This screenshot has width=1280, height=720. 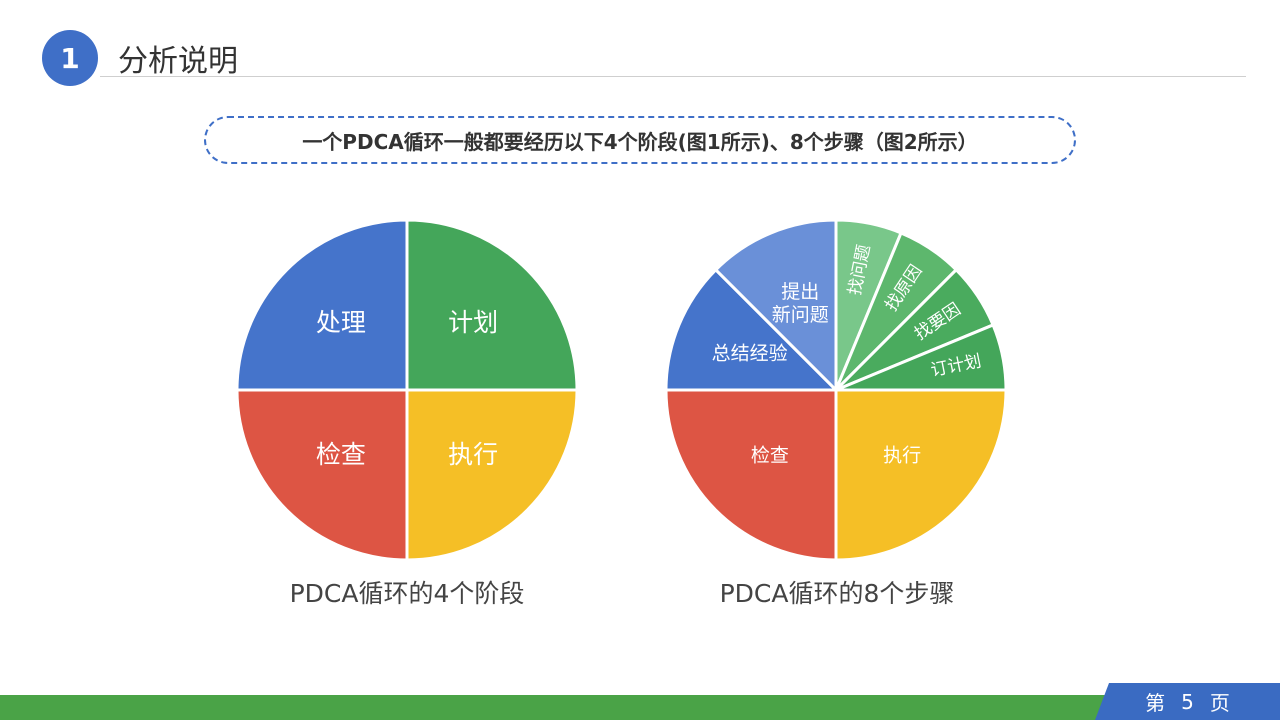 What do you see at coordinates (473, 454) in the screenshot?
I see `pie-slice-label-2: 执行` at bounding box center [473, 454].